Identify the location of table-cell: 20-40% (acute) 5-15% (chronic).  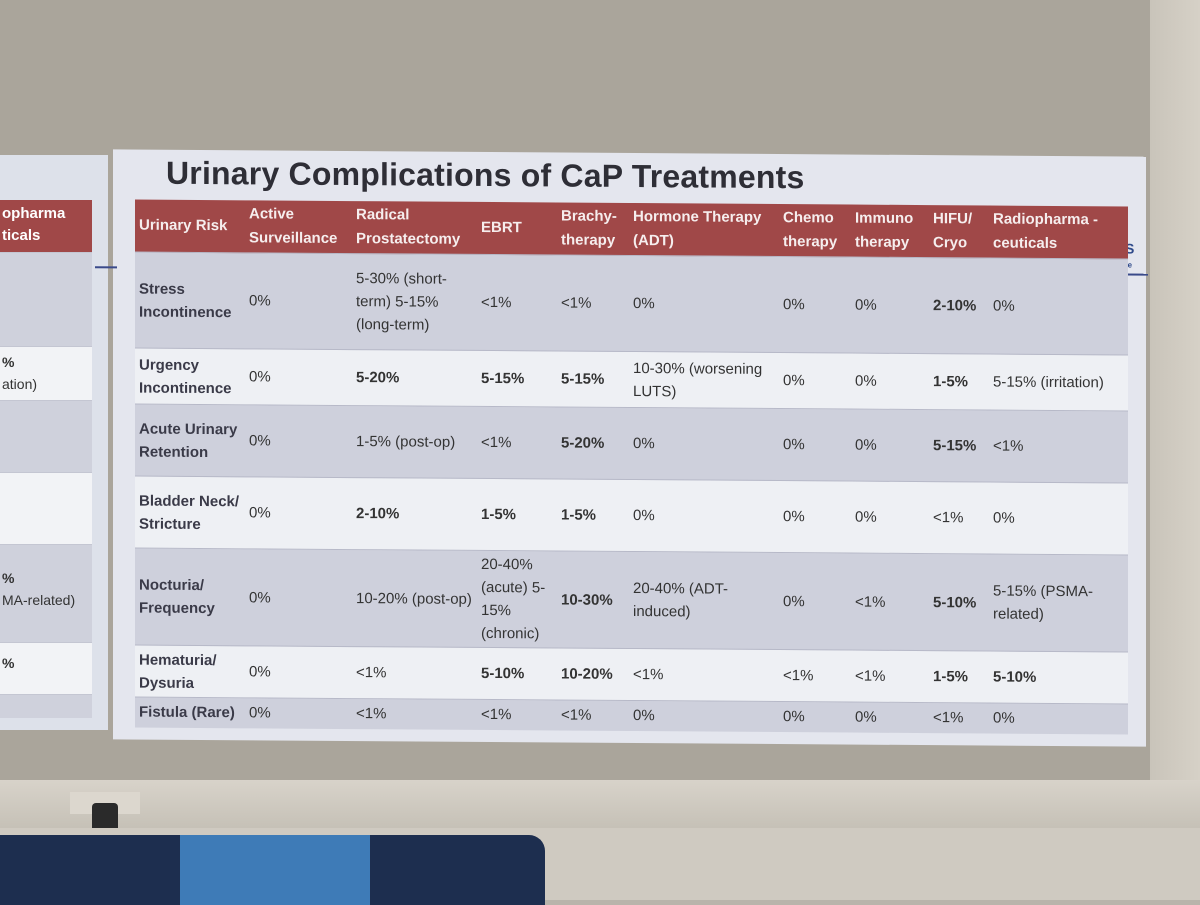
(517, 599).